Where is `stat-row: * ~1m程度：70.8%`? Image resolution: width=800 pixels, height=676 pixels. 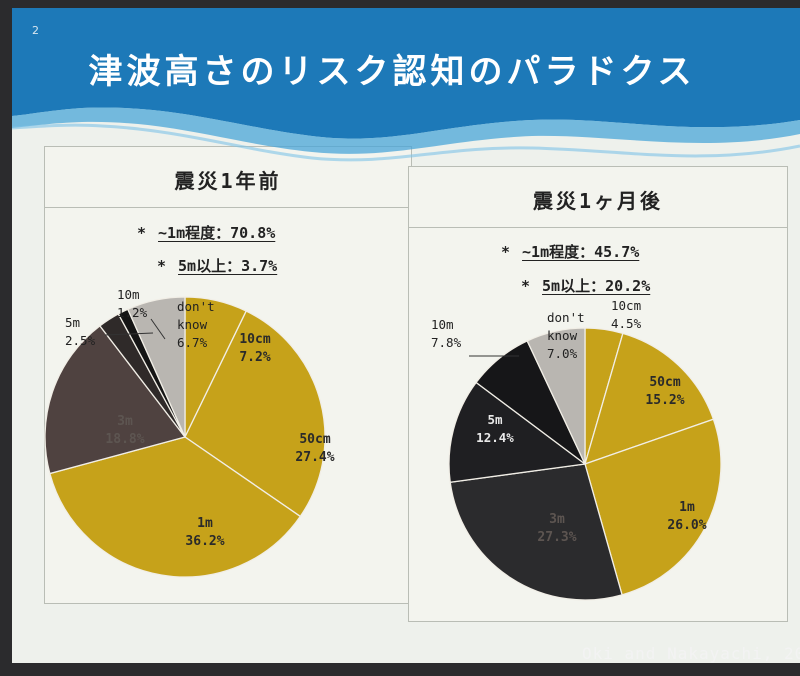 stat-row: * ~1m程度：70.8% is located at coordinates (206, 232).